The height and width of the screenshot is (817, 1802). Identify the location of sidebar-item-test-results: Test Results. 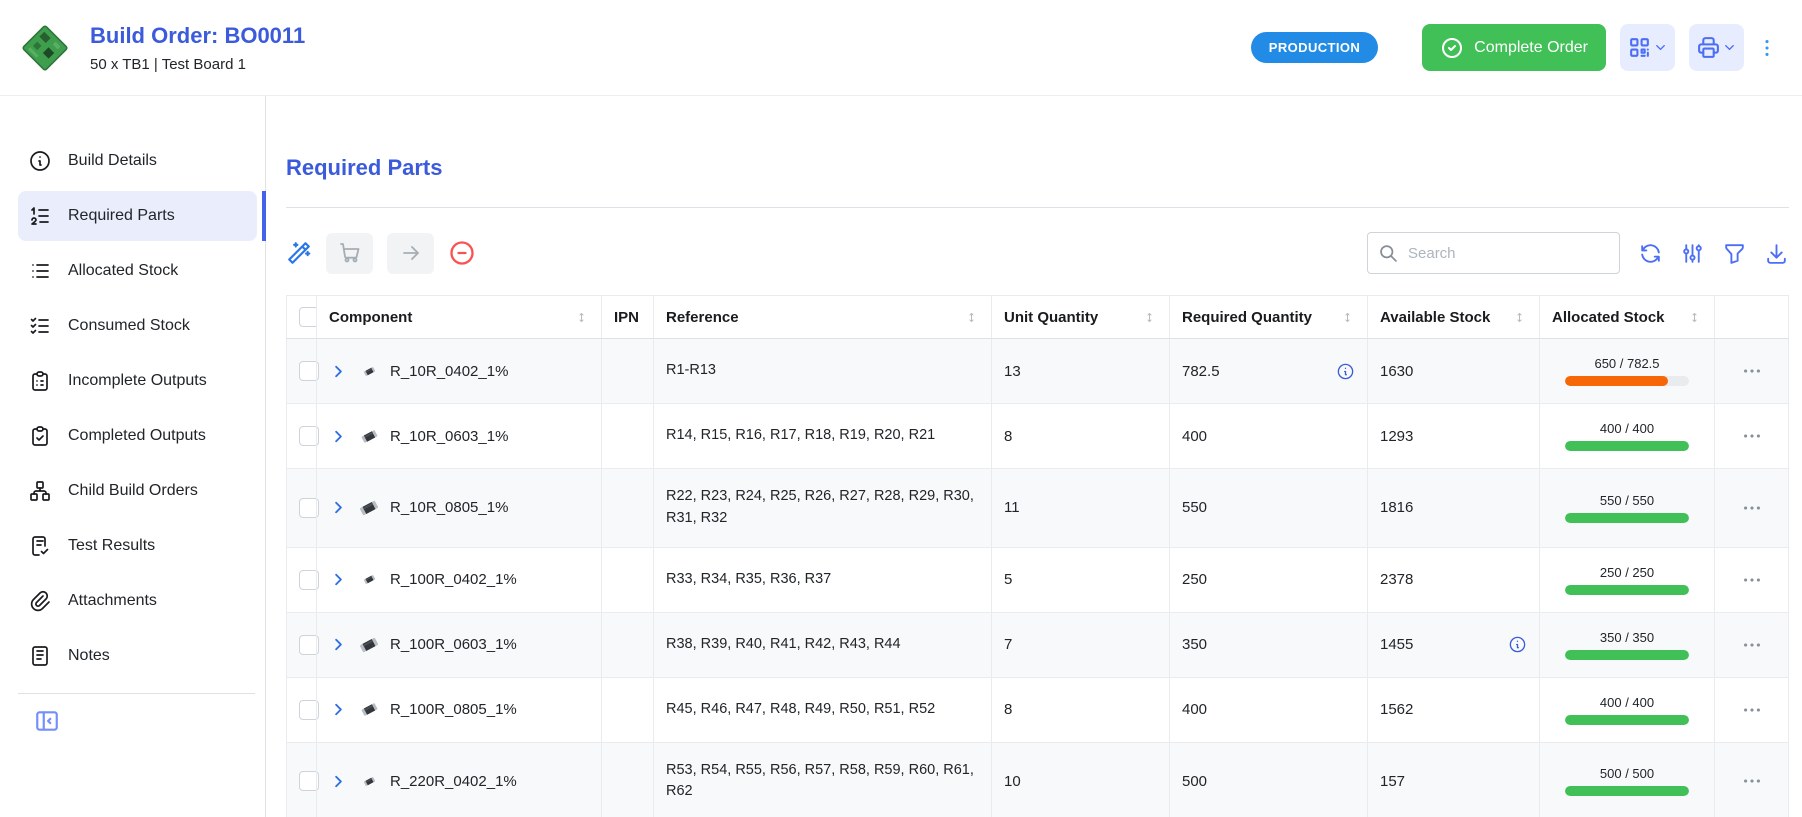
(137, 546).